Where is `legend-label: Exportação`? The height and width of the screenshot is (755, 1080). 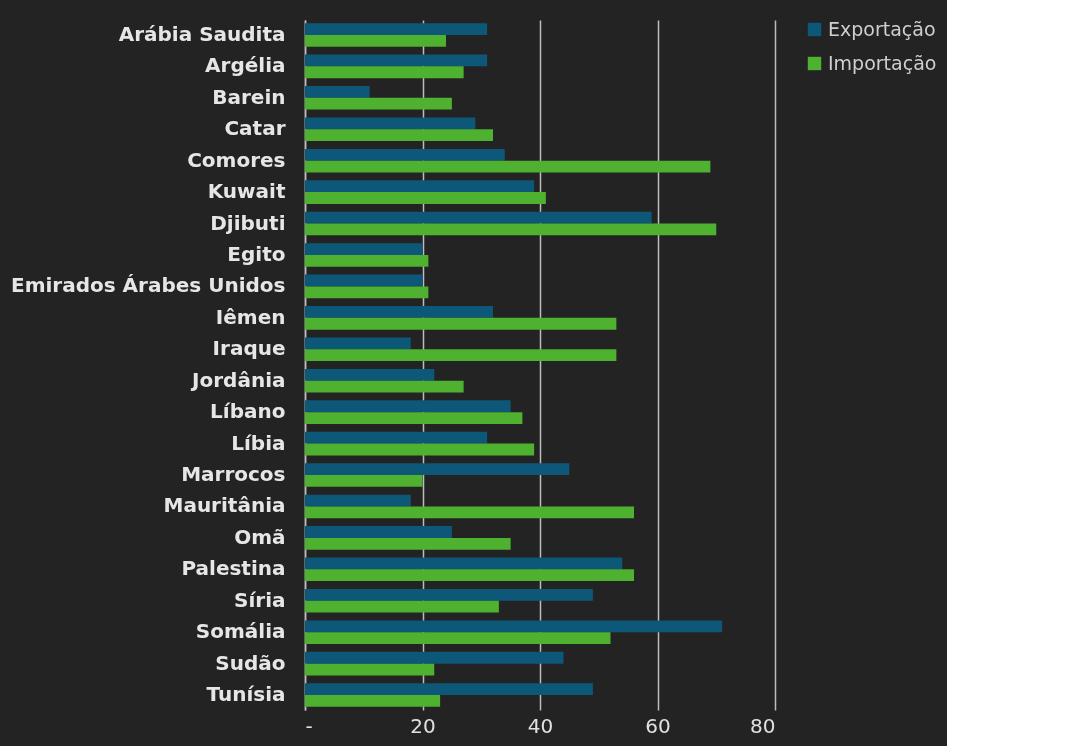 legend-label: Exportação is located at coordinates (882, 28).